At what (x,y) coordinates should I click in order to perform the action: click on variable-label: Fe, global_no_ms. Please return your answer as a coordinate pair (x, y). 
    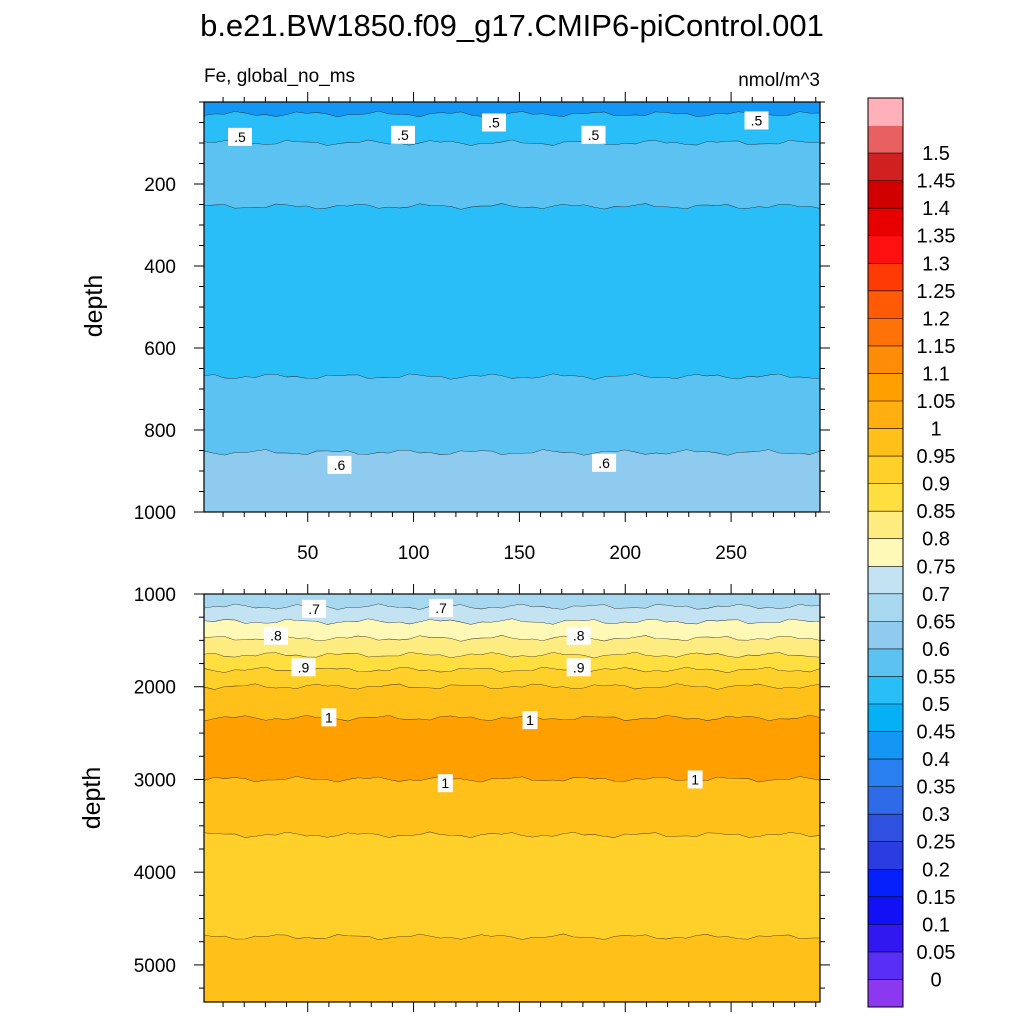
    Looking at the image, I should click on (279, 76).